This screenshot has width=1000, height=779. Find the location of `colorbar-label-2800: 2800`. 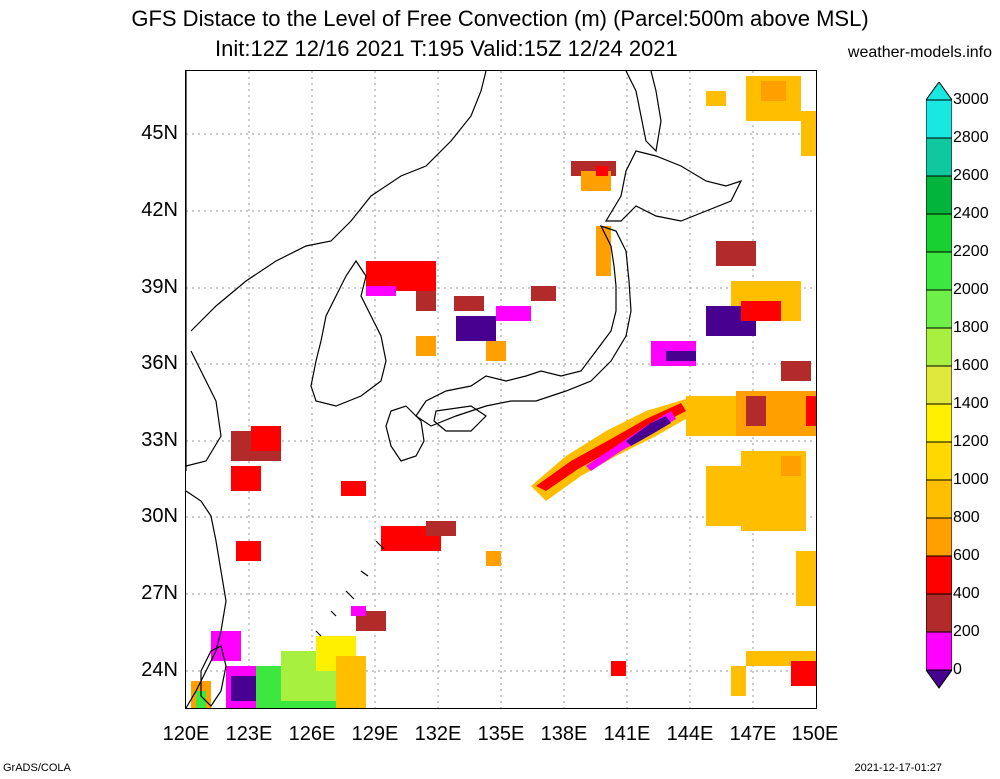

colorbar-label-2800: 2800 is located at coordinates (971, 137).